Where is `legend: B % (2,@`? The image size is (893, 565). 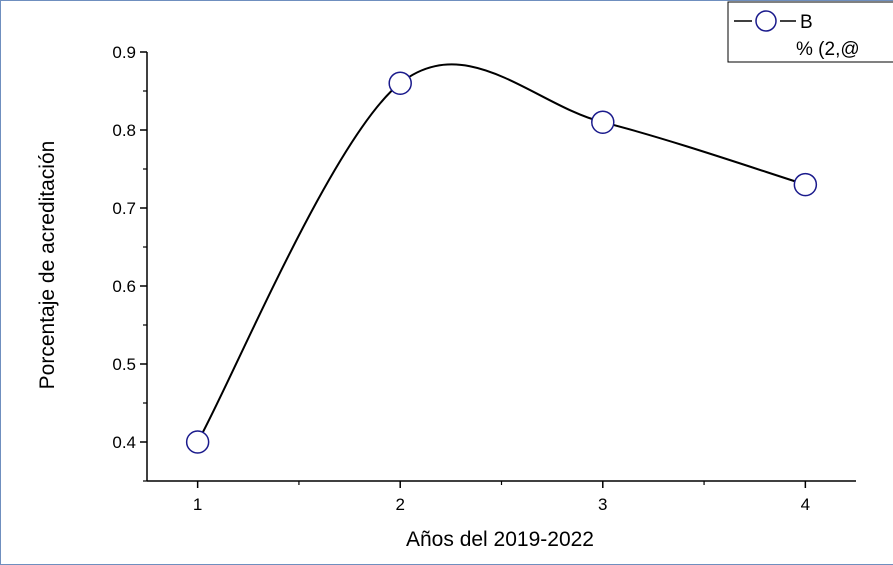
legend: B % (2,@ is located at coordinates (810, 32).